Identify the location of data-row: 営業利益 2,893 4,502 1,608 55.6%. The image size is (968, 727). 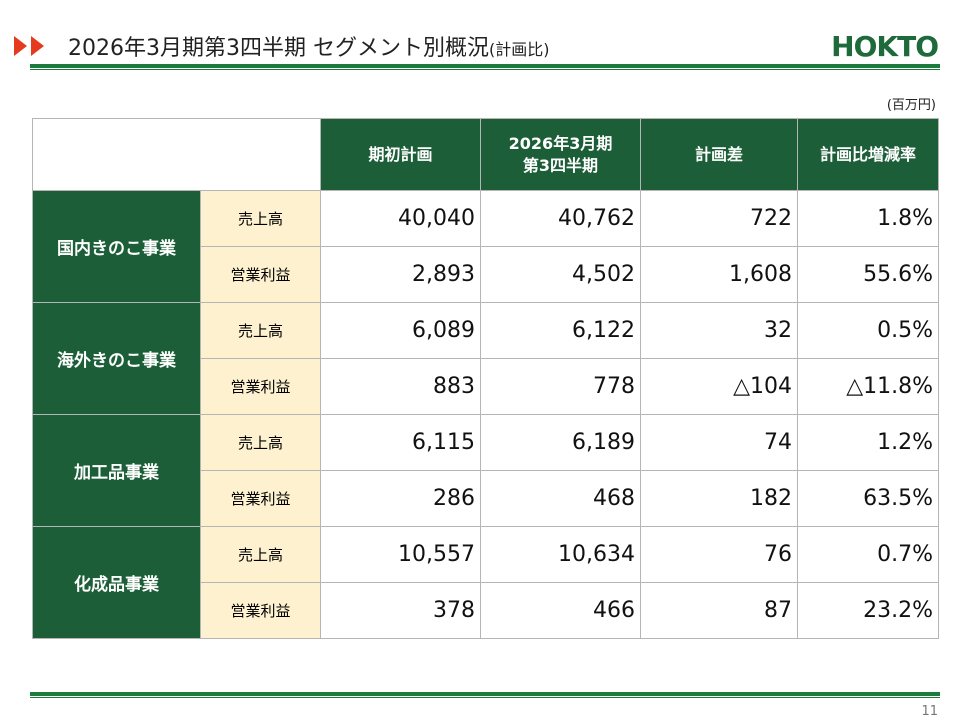
(486, 274).